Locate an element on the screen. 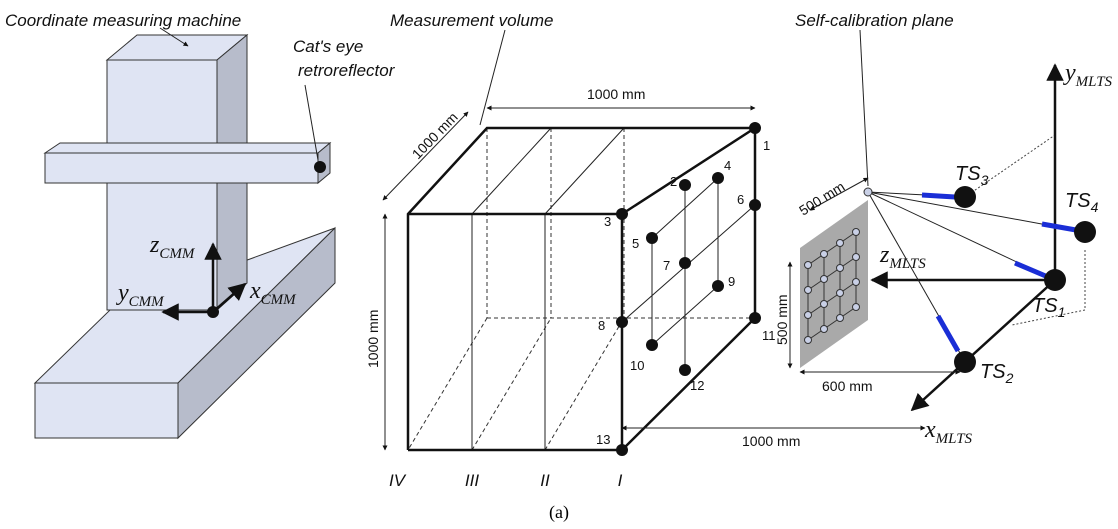 Image resolution: width=1118 pixels, height=529 pixels. tracker-subscript: 4 is located at coordinates (1095, 207).